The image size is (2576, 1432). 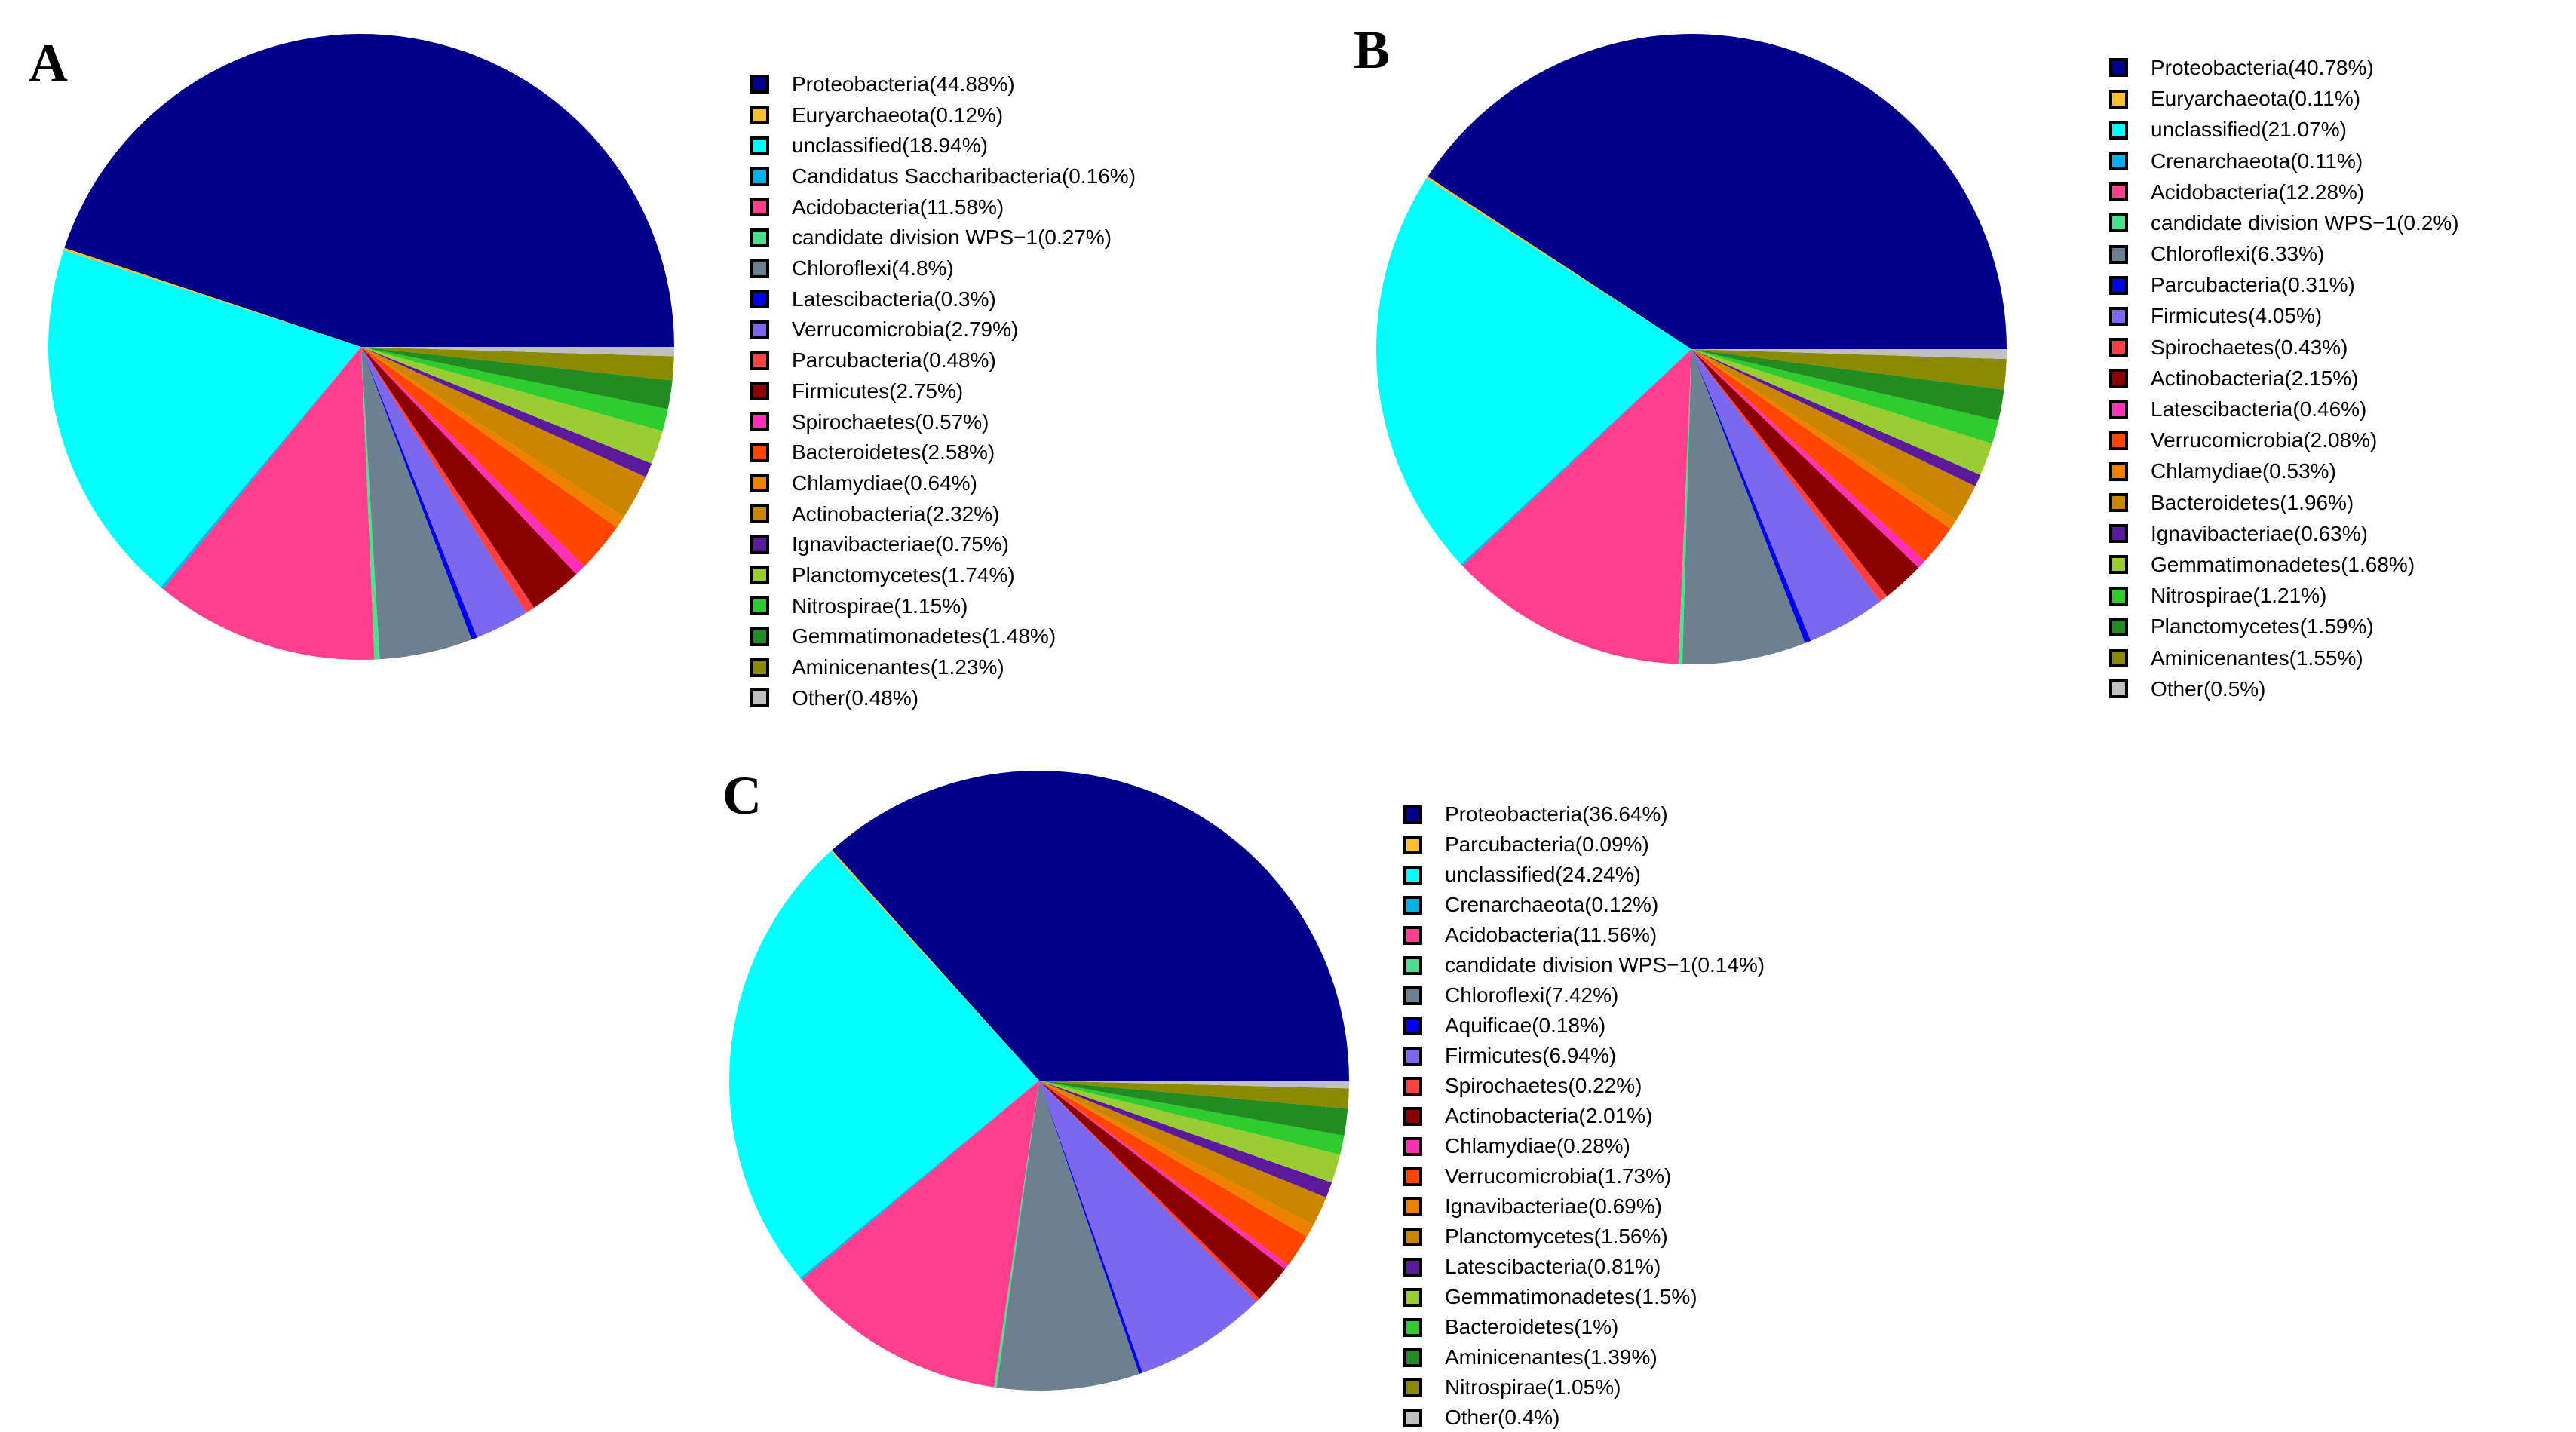 I want to click on legend-item: Firmicutes(4.05%), so click(x=2284, y=316).